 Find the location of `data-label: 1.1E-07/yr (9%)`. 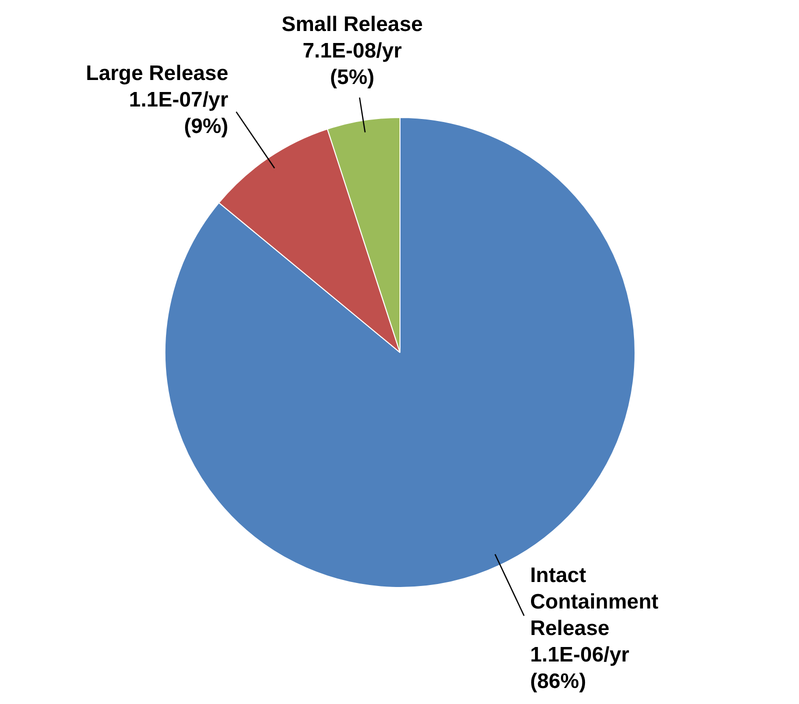

data-label: 1.1E-07/yr (9%) is located at coordinates (178, 113).